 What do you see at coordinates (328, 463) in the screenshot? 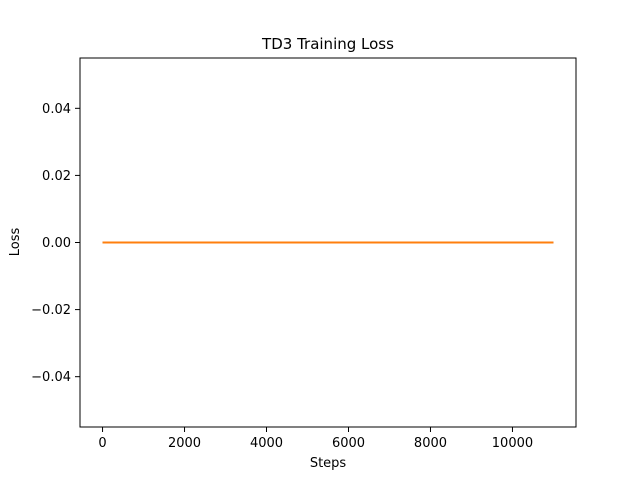
I see `x-axis-label: Steps` at bounding box center [328, 463].